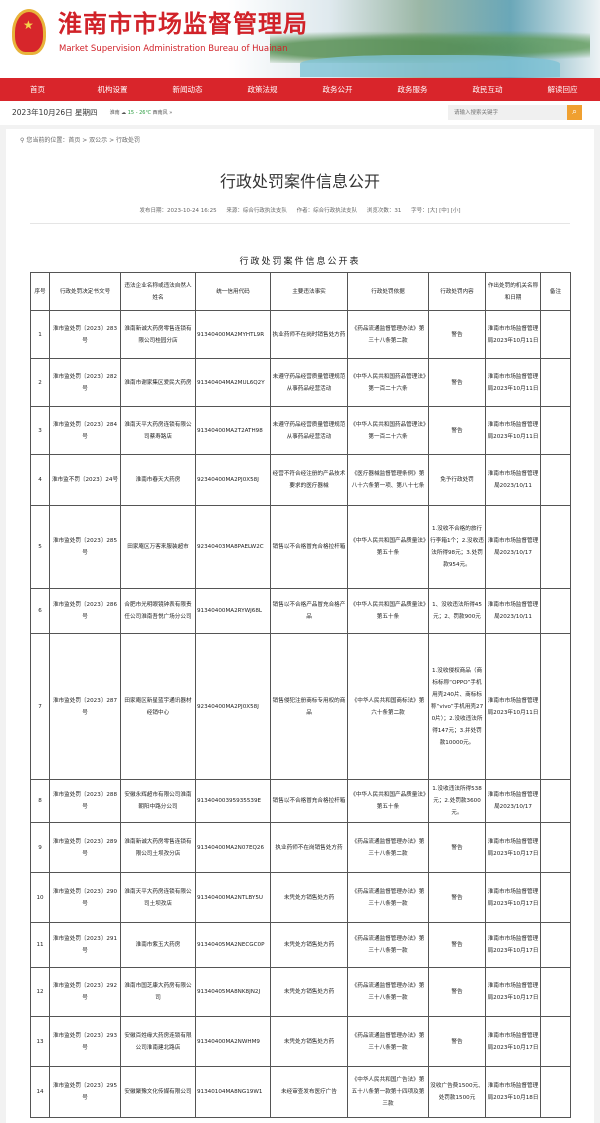  What do you see at coordinates (309, 801) in the screenshot?
I see `table-cell: 销售以不合格冒充合格拉杆箱` at bounding box center [309, 801].